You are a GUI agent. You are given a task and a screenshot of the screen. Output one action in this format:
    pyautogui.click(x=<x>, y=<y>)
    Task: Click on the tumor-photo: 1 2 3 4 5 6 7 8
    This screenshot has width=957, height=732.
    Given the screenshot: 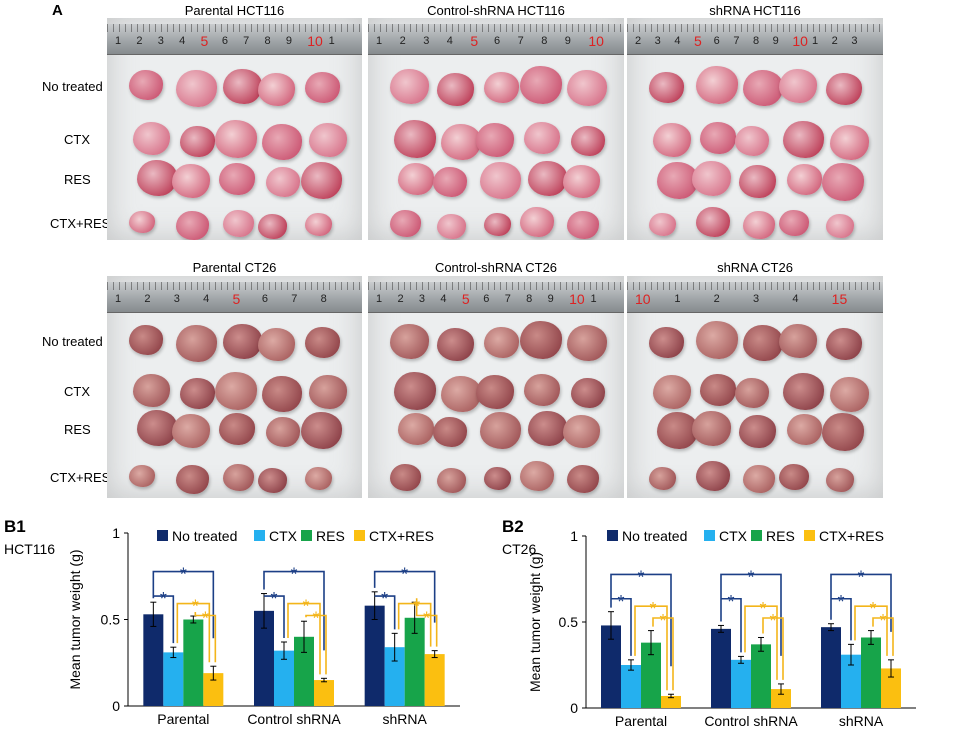 What is the action you would take?
    pyautogui.click(x=234, y=387)
    